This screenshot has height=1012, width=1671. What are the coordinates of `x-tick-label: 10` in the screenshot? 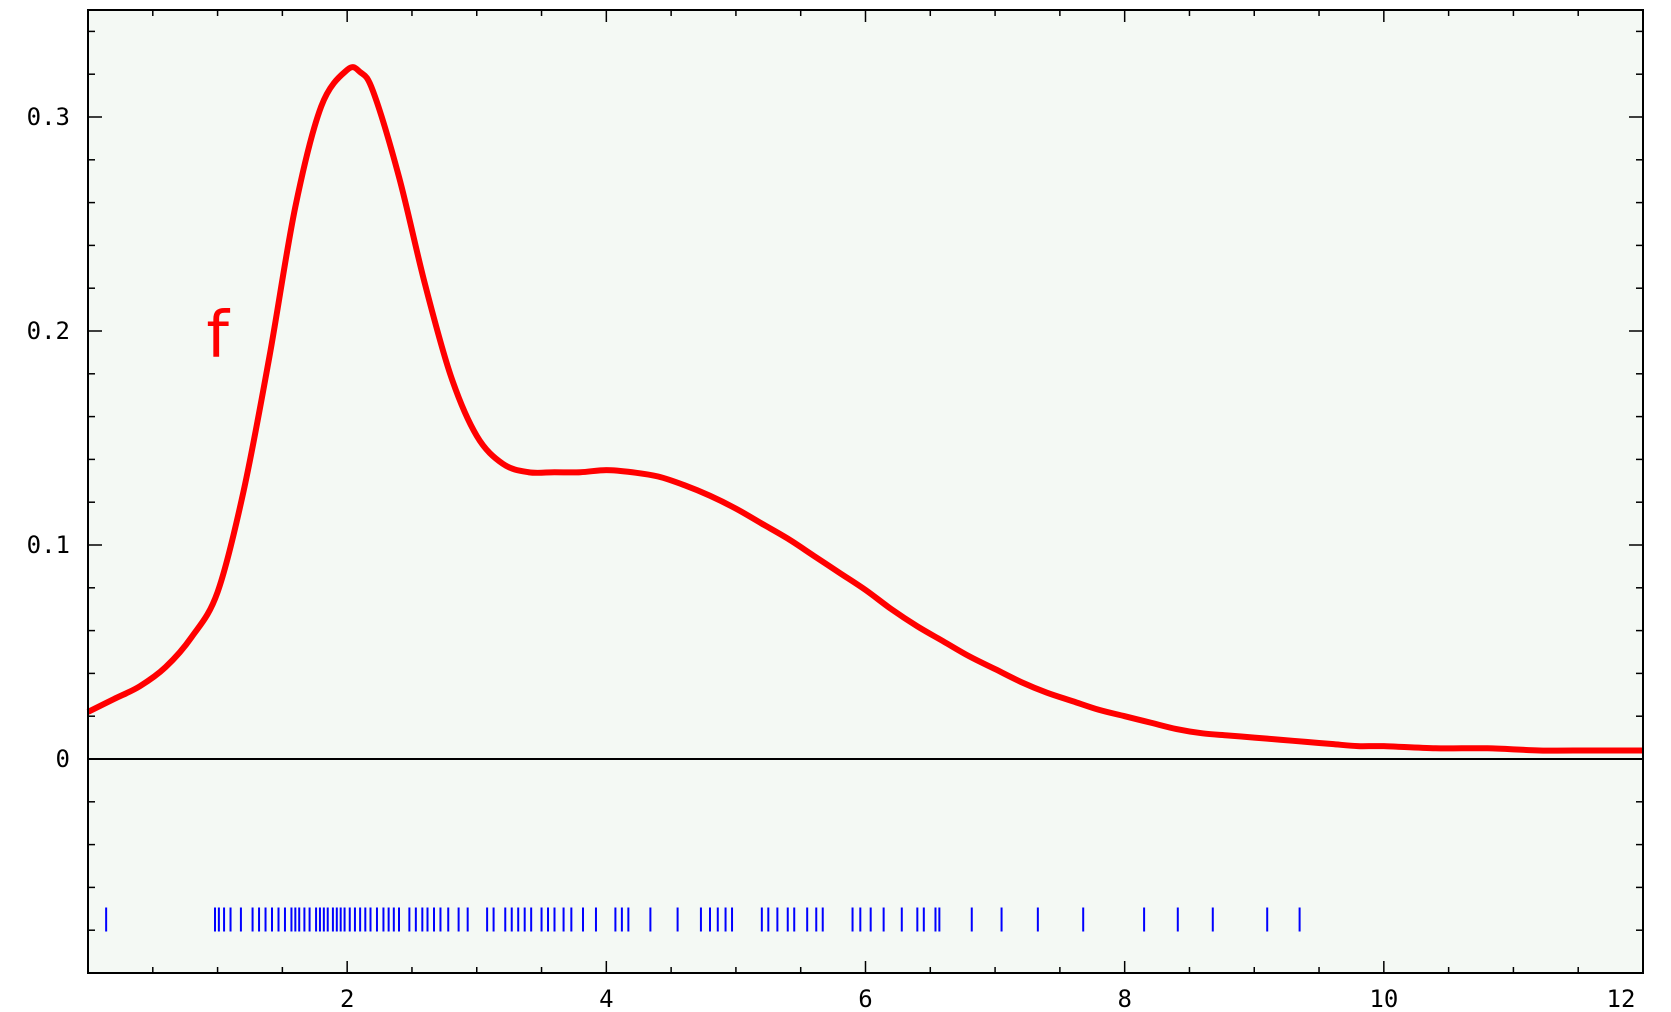 It's located at (1383, 998).